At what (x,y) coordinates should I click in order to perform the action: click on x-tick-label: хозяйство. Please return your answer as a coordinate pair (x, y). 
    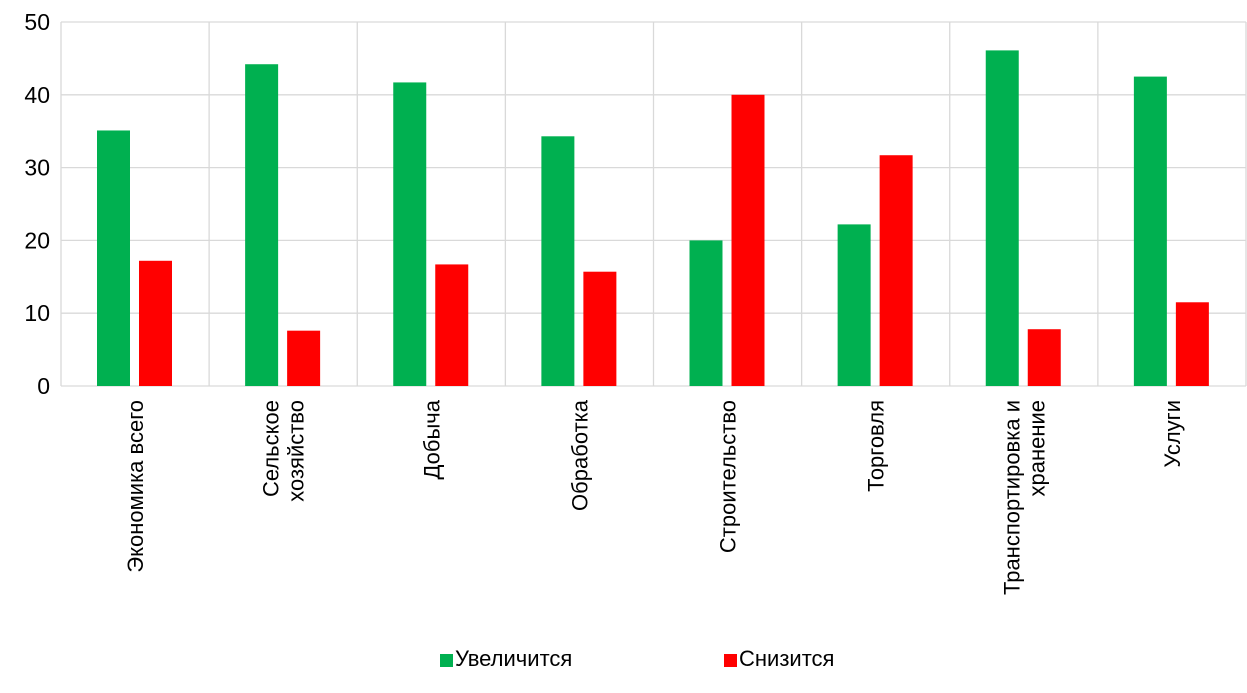
    Looking at the image, I should click on (296, 451).